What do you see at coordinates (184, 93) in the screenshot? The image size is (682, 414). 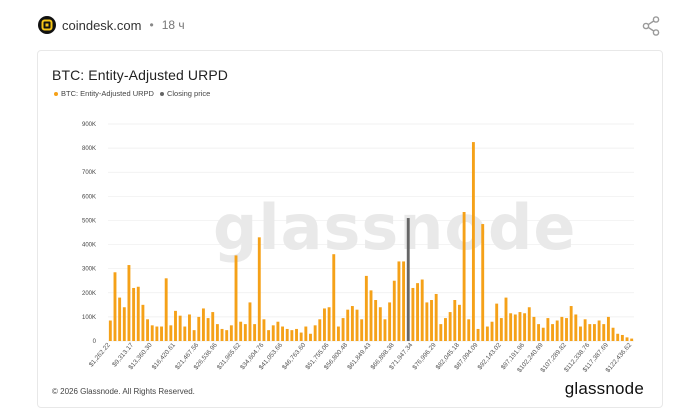 I see `legend-item-closing-price: Closing price` at bounding box center [184, 93].